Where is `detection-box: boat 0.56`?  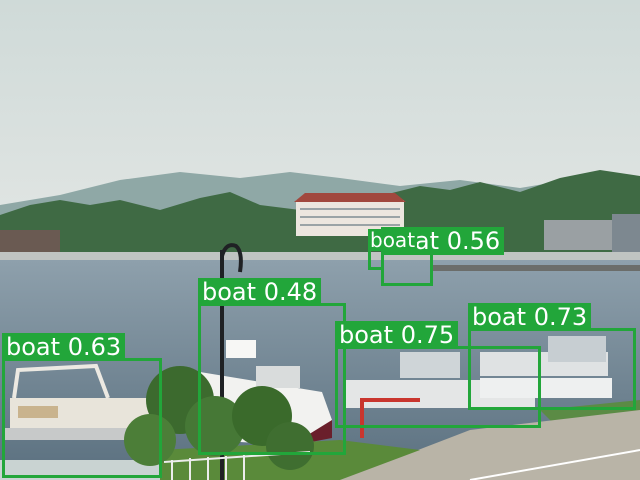
detection-box: boat 0.56 is located at coordinates (443, 256).